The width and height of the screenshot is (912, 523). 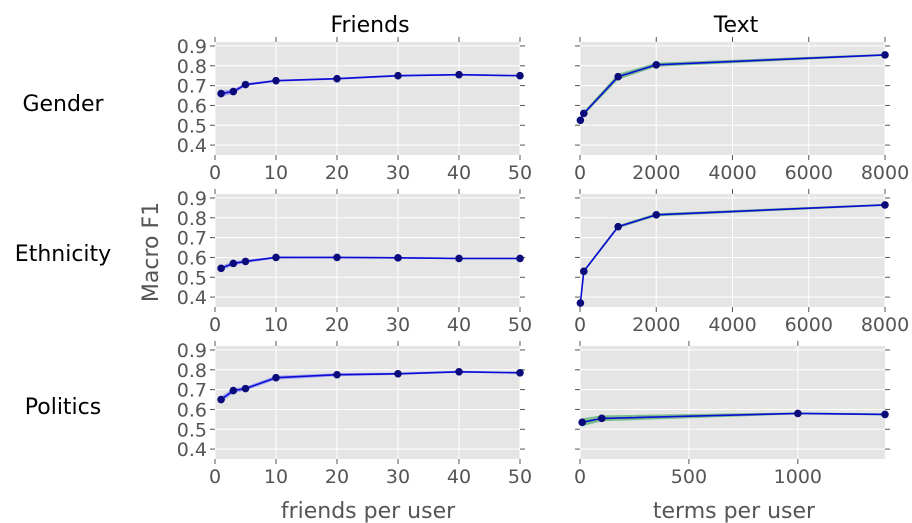 I want to click on panel-gender-text: 0 2000 4000 6000 8000, so click(x=741, y=110).